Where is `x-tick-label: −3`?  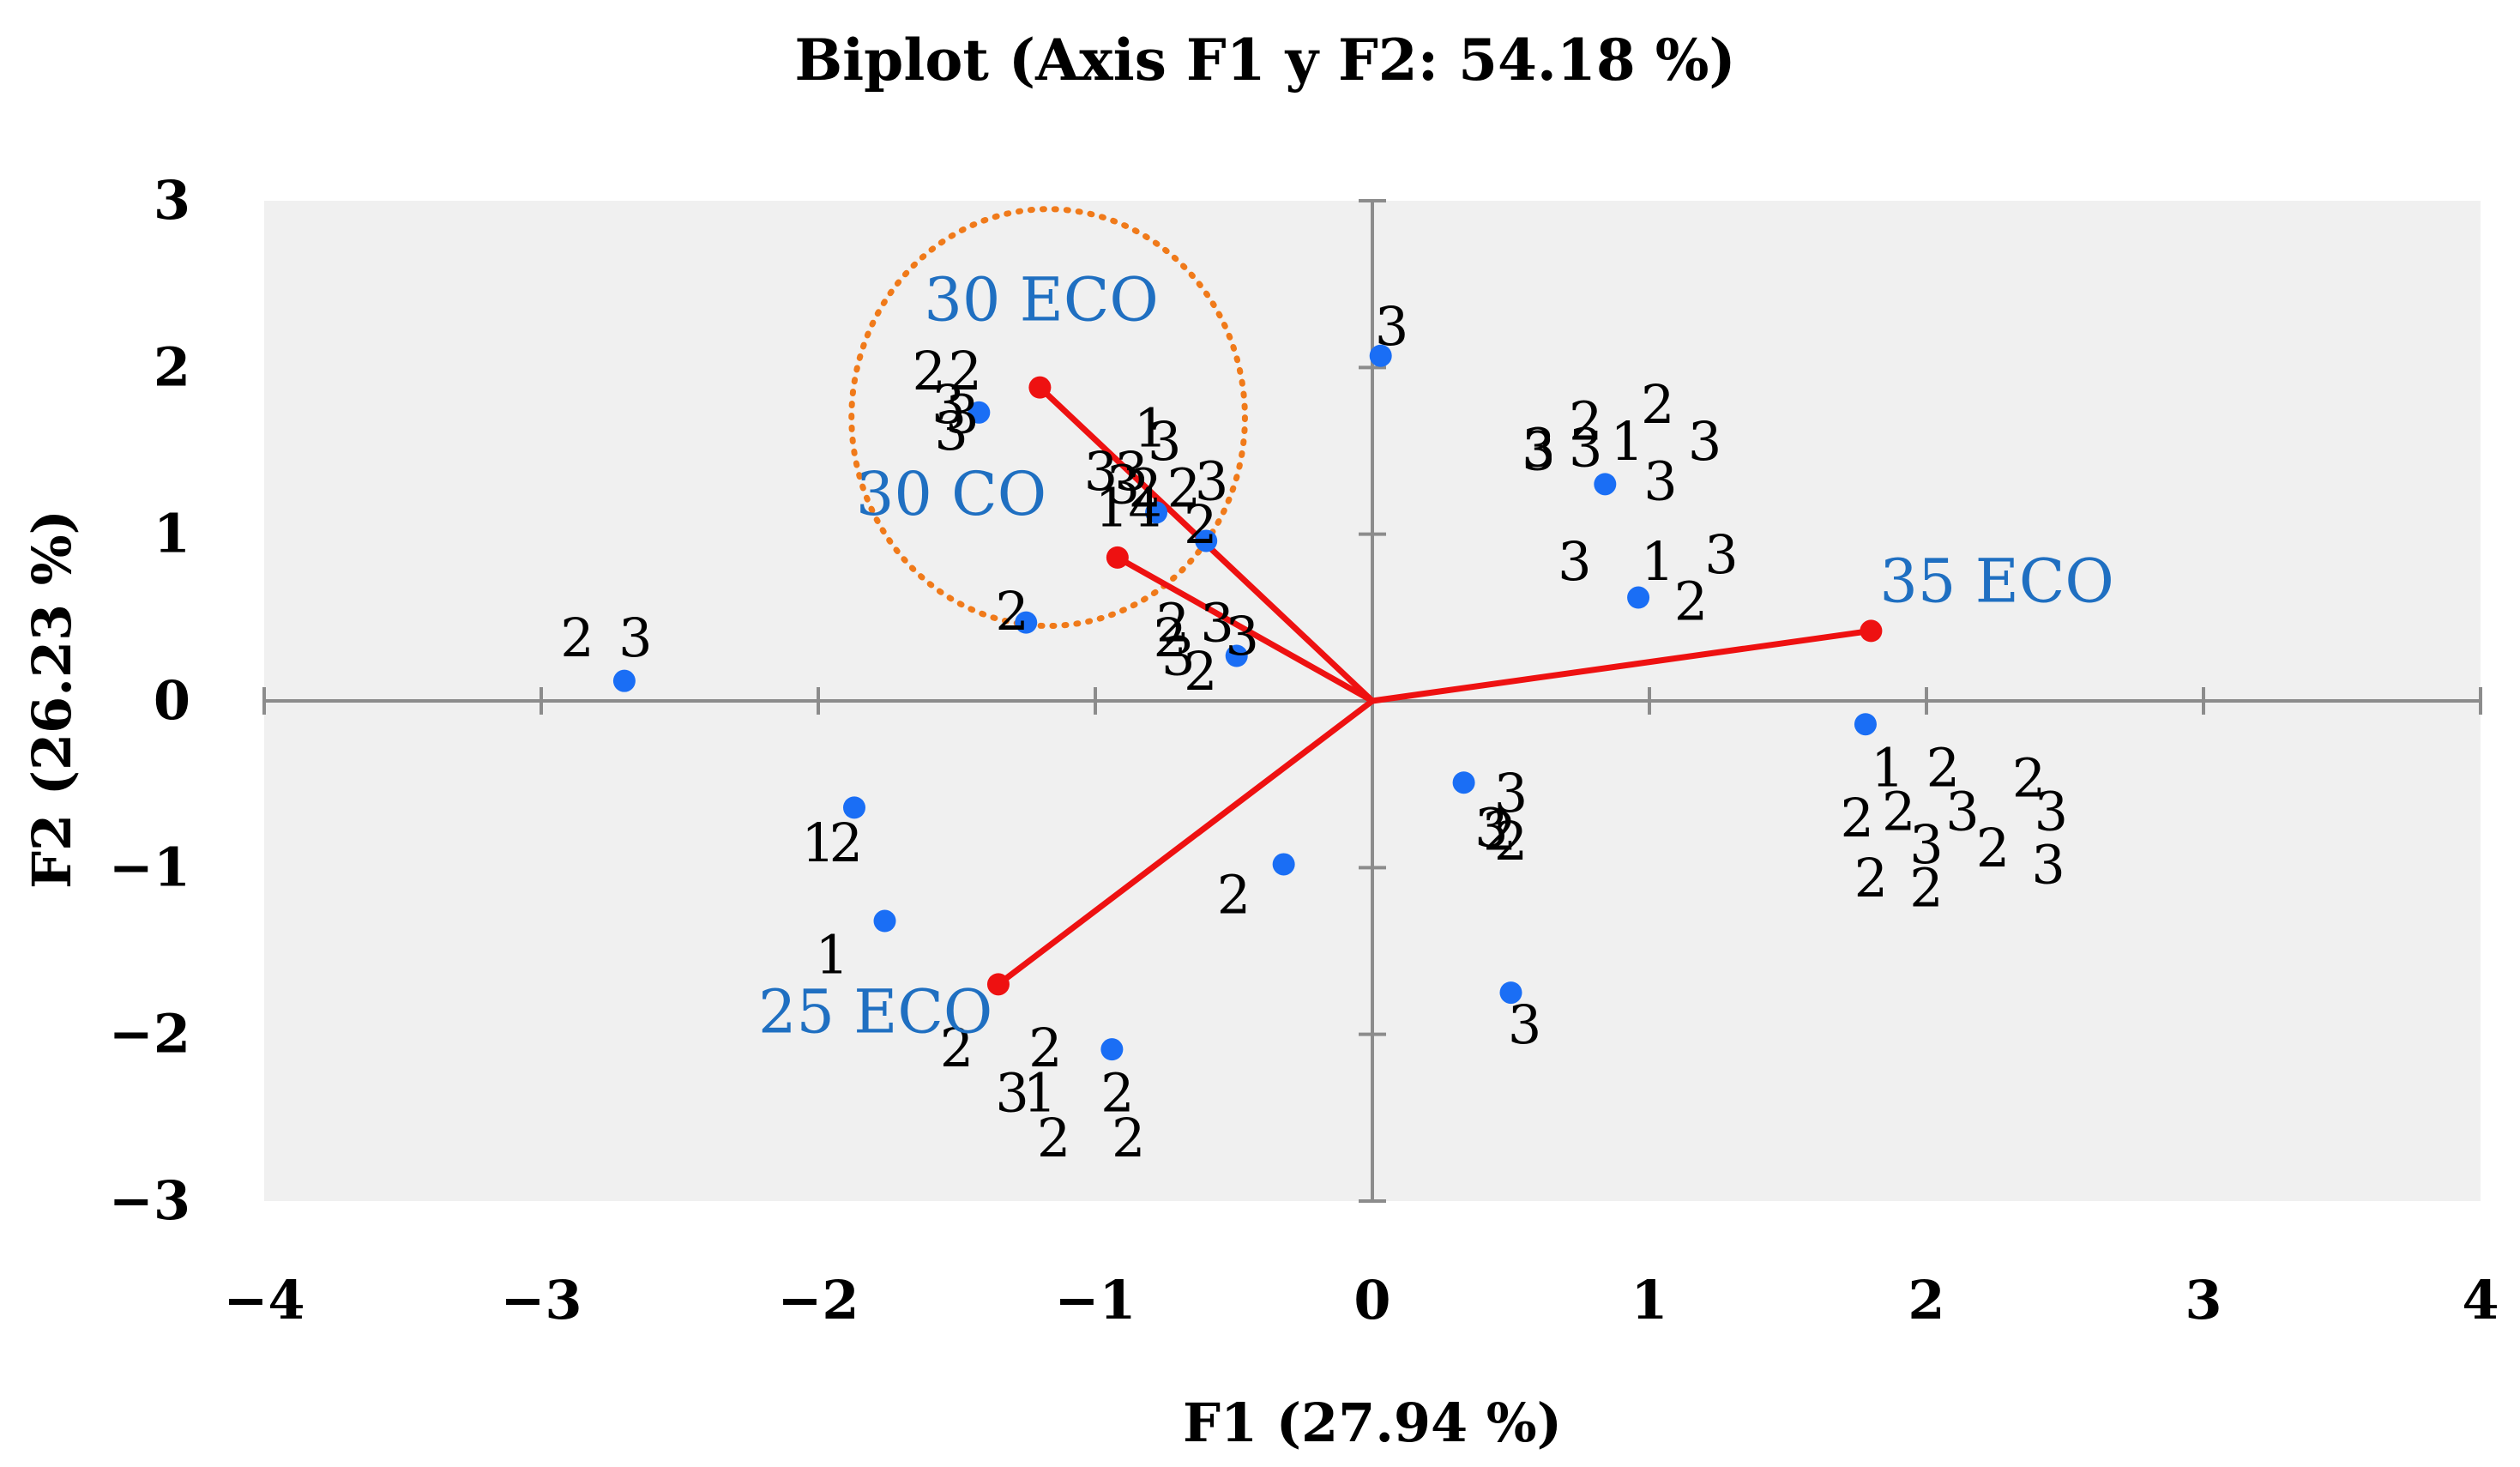 x-tick-label: −3 is located at coordinates (541, 1300).